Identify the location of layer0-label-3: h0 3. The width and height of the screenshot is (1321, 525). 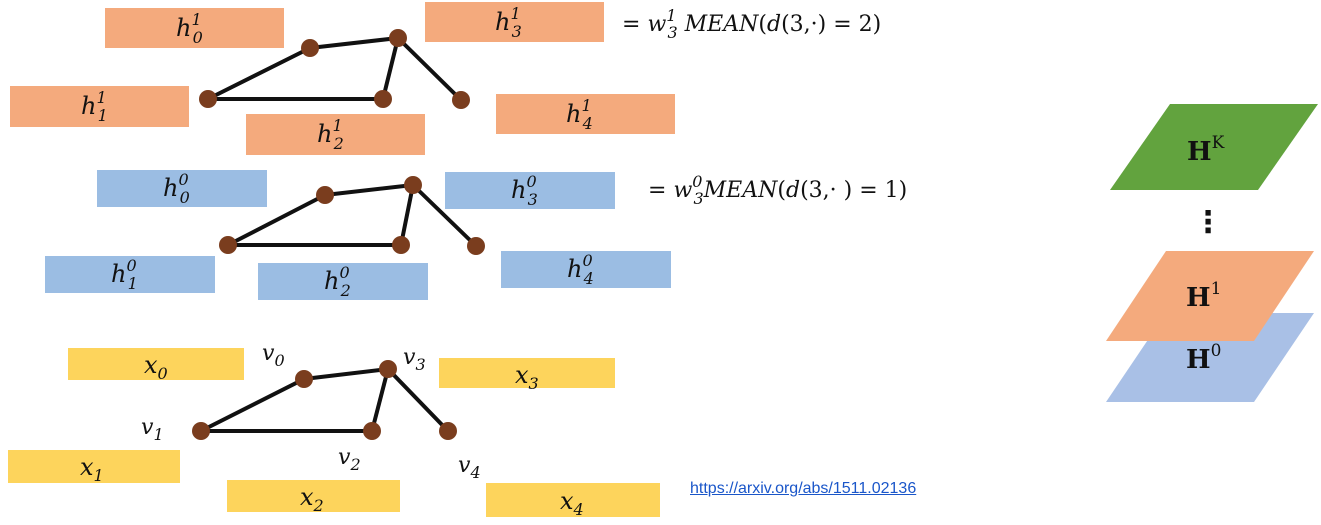
(524, 190).